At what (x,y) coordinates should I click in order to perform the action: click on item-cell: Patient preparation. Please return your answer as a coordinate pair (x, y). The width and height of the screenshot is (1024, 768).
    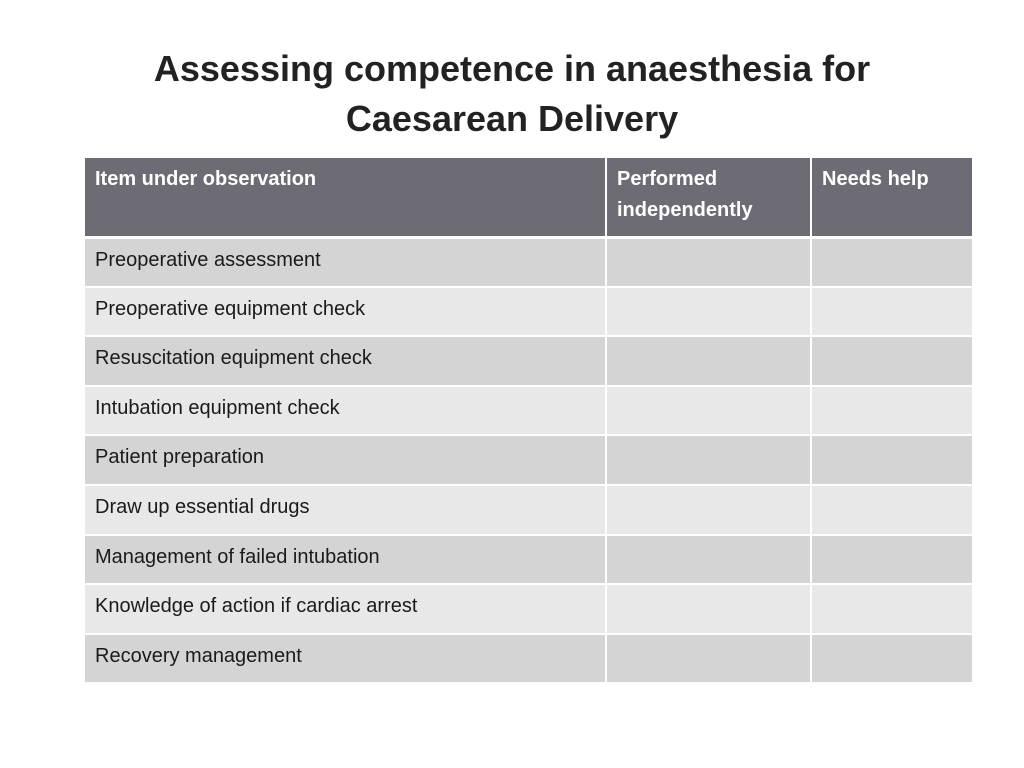
    Looking at the image, I should click on (346, 460).